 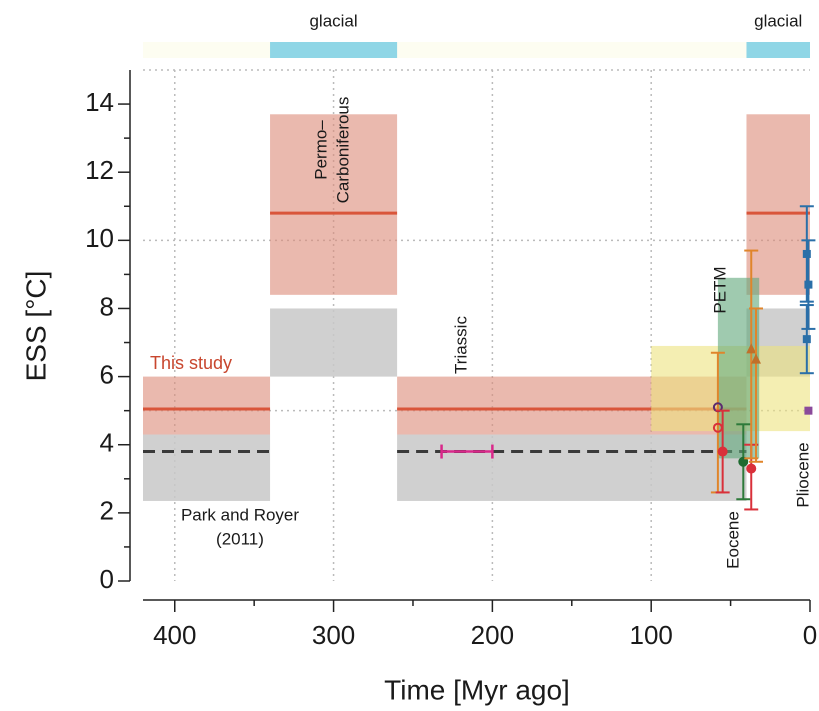 What do you see at coordinates (107, 579) in the screenshot?
I see `y-tick-label: 0` at bounding box center [107, 579].